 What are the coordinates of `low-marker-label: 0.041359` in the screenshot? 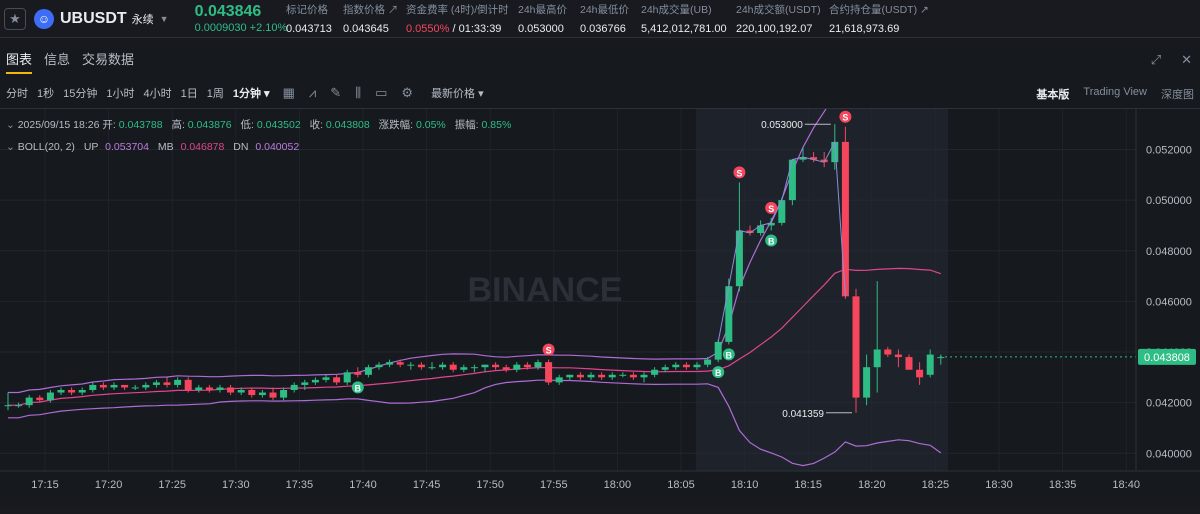 It's located at (803, 414).